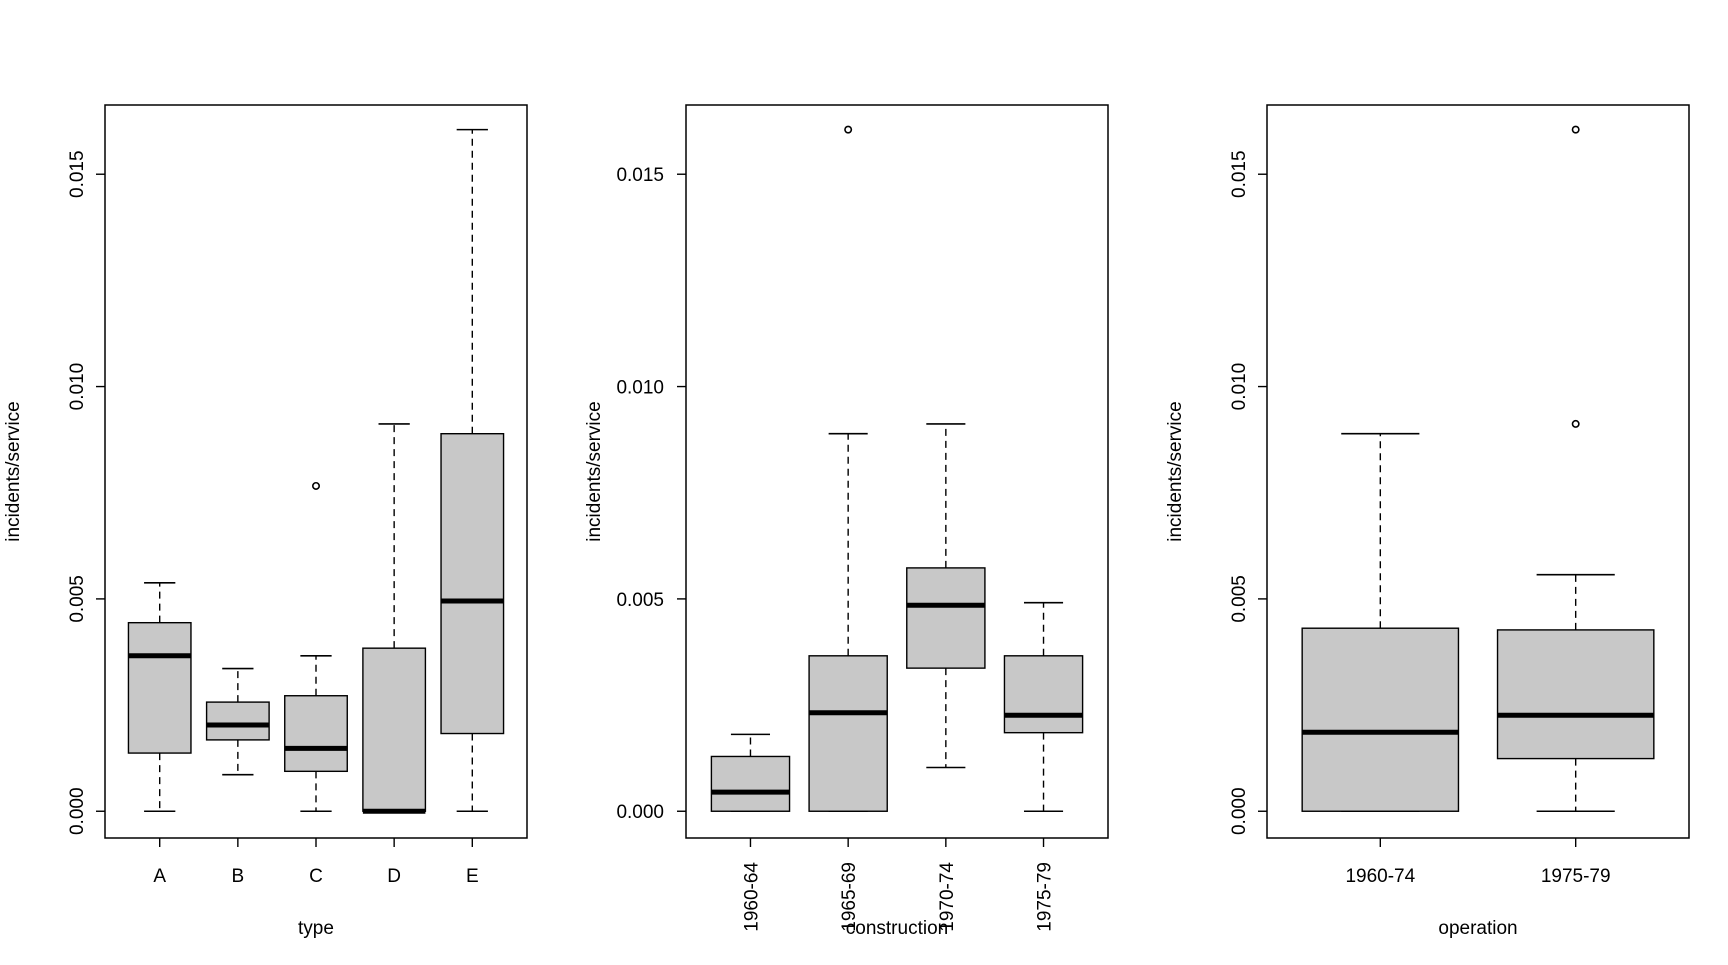 This screenshot has width=1728, height=965. I want to click on x-tick-label: E, so click(472, 876).